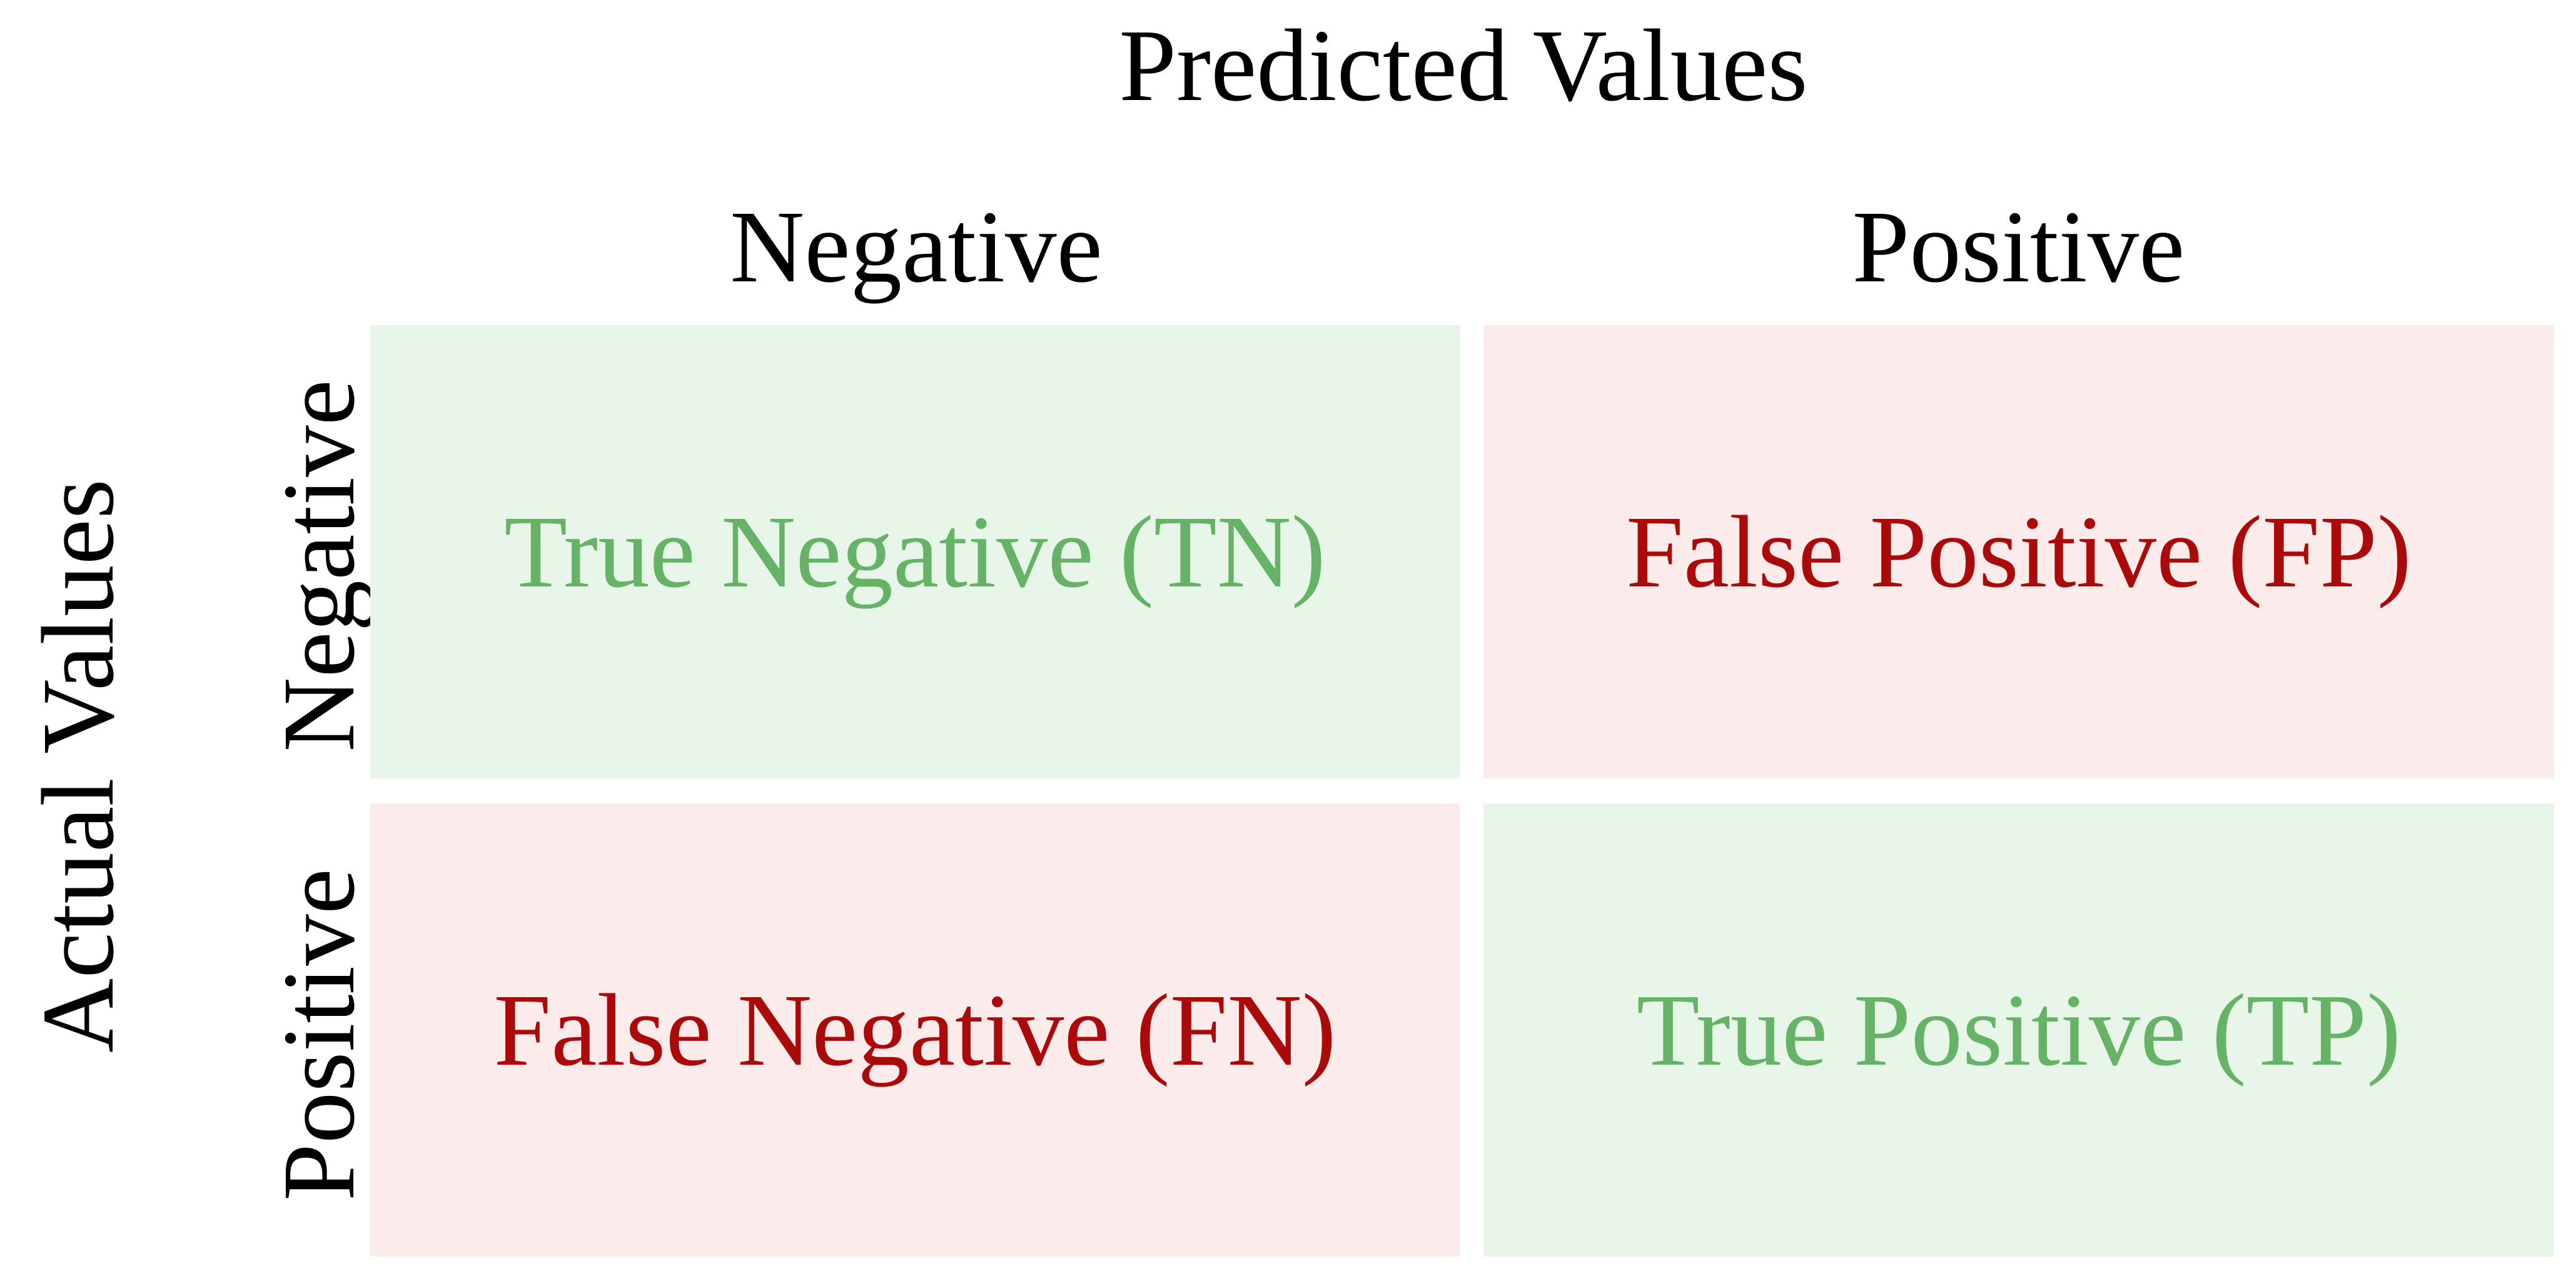  I want to click on row-header-negative: Negative, so click(319, 565).